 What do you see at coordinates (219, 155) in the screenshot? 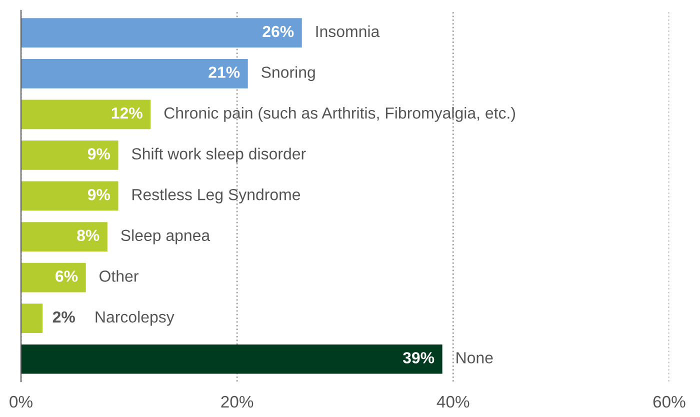
I see `y-tick-label: Shift work sleep disorder` at bounding box center [219, 155].